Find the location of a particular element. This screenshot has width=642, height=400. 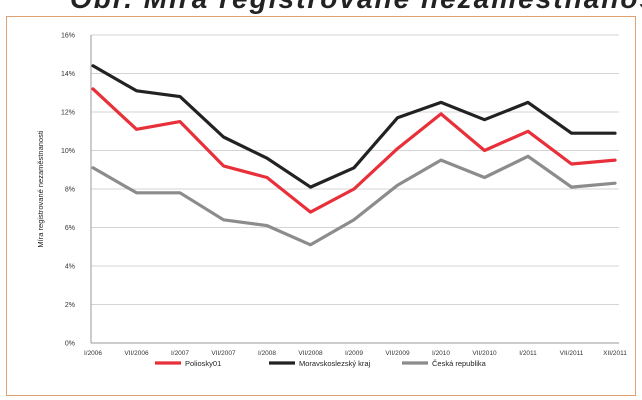

y-axis-title: Míra registrované nezaměstnanosti is located at coordinates (40, 188).